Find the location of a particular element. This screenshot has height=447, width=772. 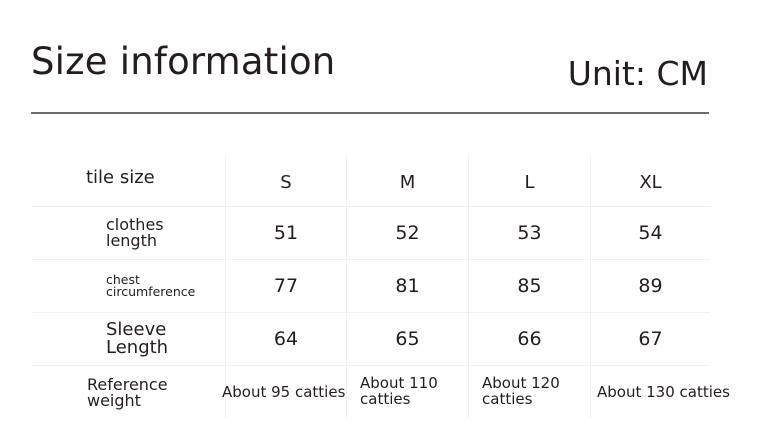

table-cell: 53 is located at coordinates (530, 233).